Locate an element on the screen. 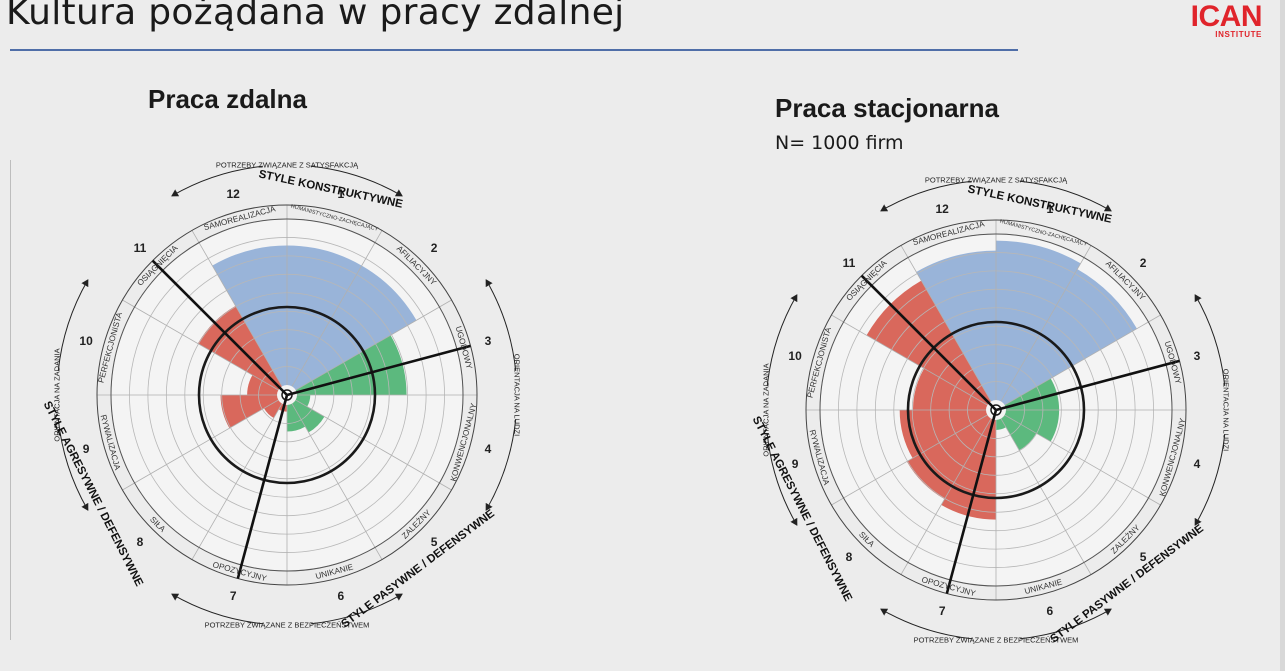  panel-title-office: Praca stacjonarna is located at coordinates (887, 108).